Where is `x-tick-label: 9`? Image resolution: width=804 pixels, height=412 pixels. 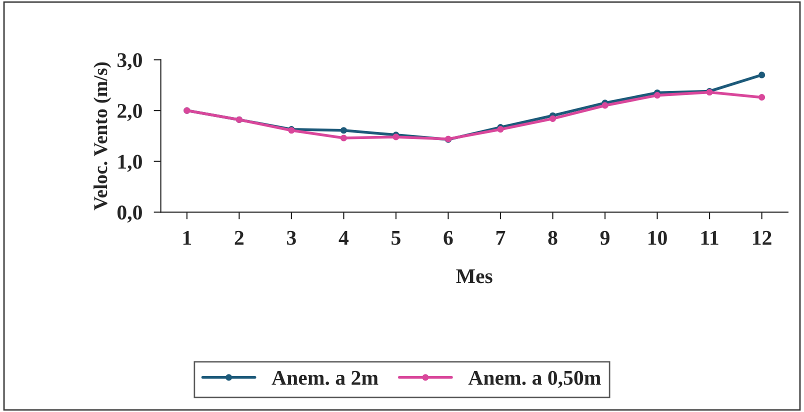 x-tick-label: 9 is located at coordinates (605, 237).